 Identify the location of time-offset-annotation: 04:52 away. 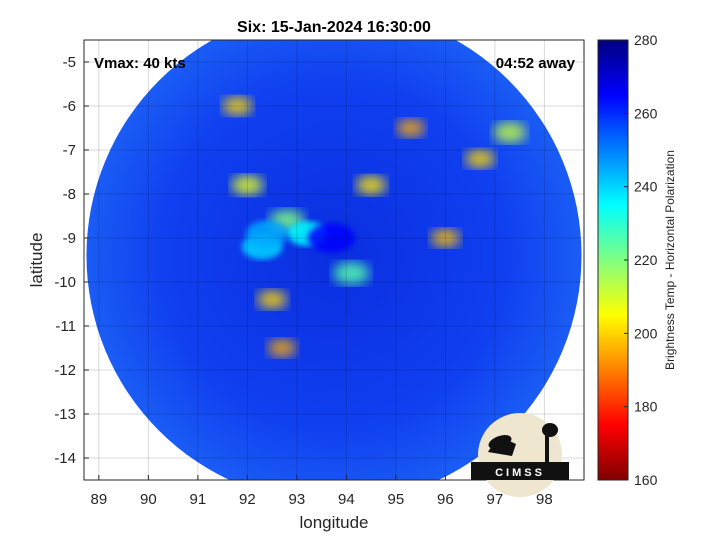
(536, 63).